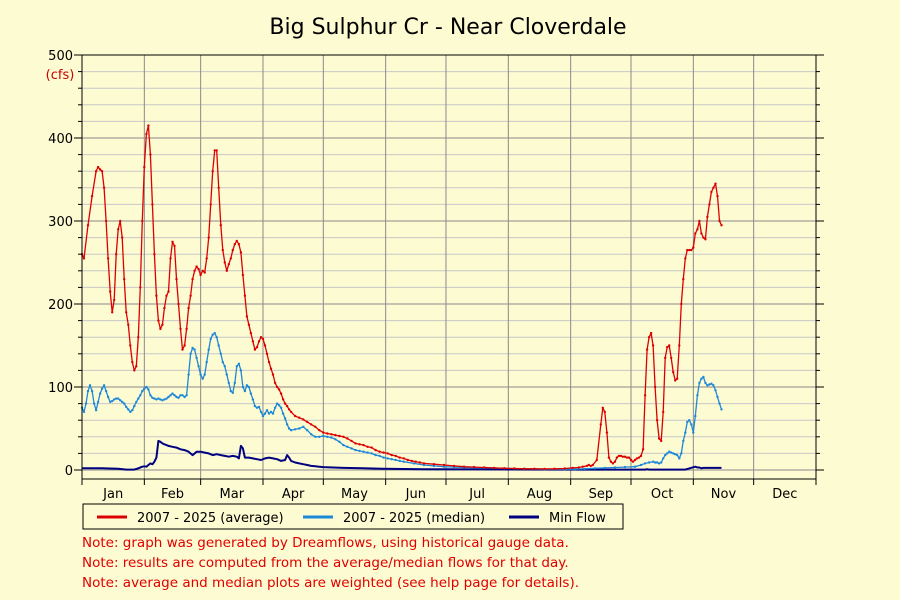  What do you see at coordinates (172, 494) in the screenshot?
I see `x-tick-label-feb: Feb` at bounding box center [172, 494].